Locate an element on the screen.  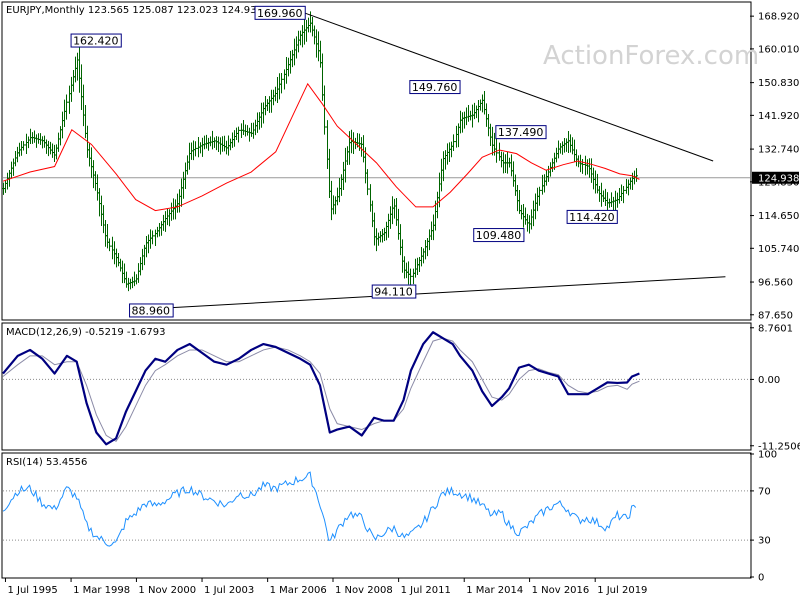
price-annotation: 94.110 is located at coordinates (394, 291).